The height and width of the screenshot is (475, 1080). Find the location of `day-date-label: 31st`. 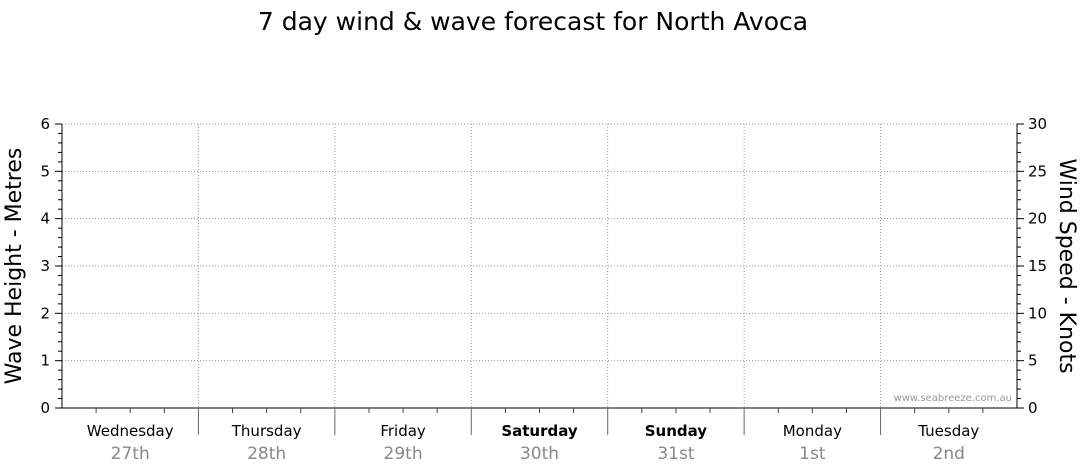

day-date-label: 31st is located at coordinates (675, 454).